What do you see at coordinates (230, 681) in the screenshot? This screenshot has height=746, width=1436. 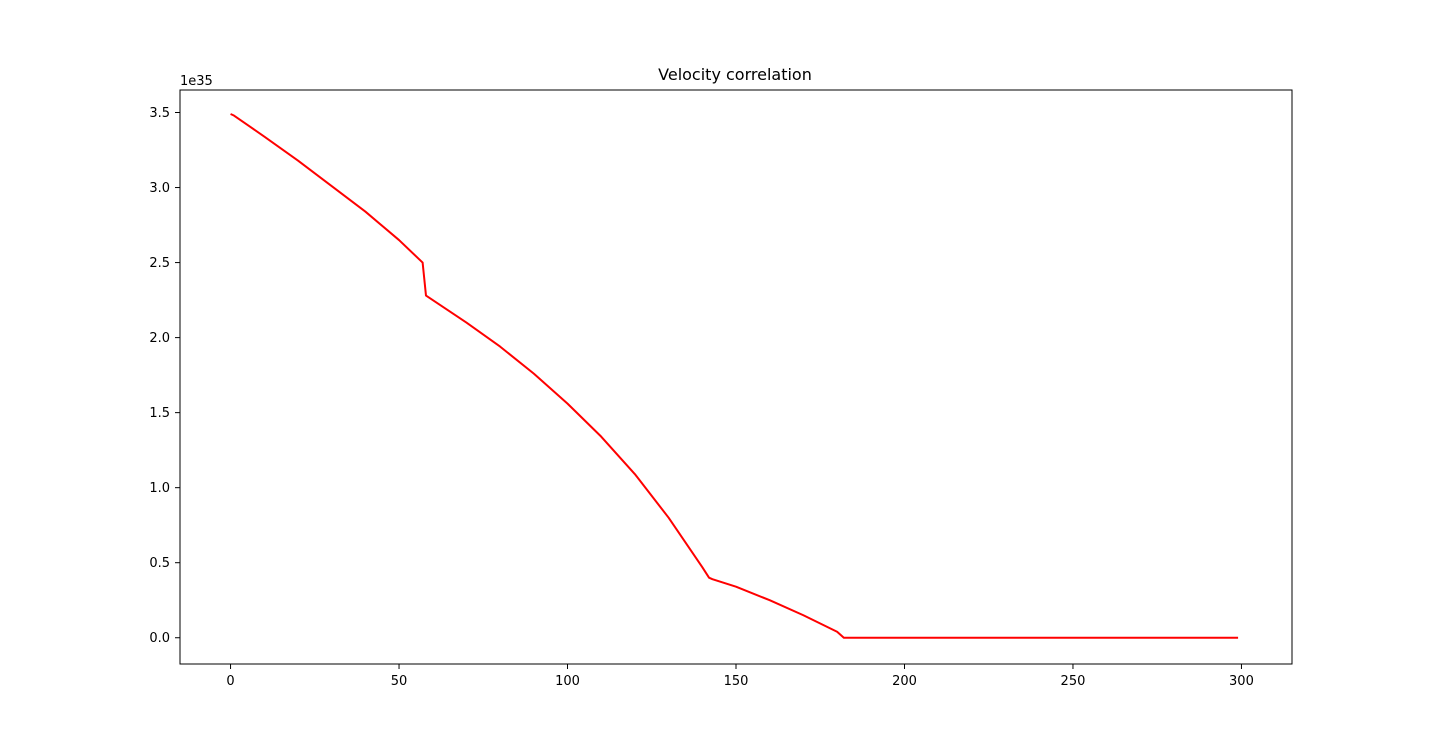 I see `x-tick-label: 0` at bounding box center [230, 681].